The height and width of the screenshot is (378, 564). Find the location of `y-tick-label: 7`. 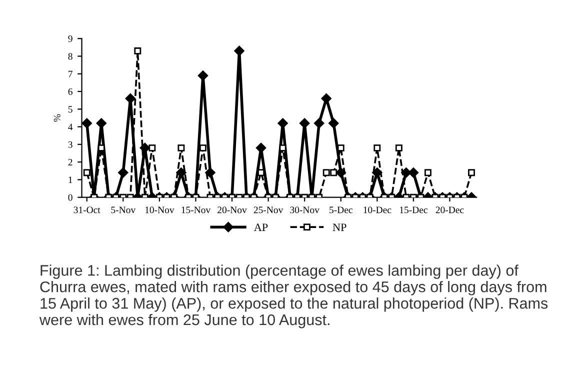

y-tick-label: 7 is located at coordinates (70, 74).